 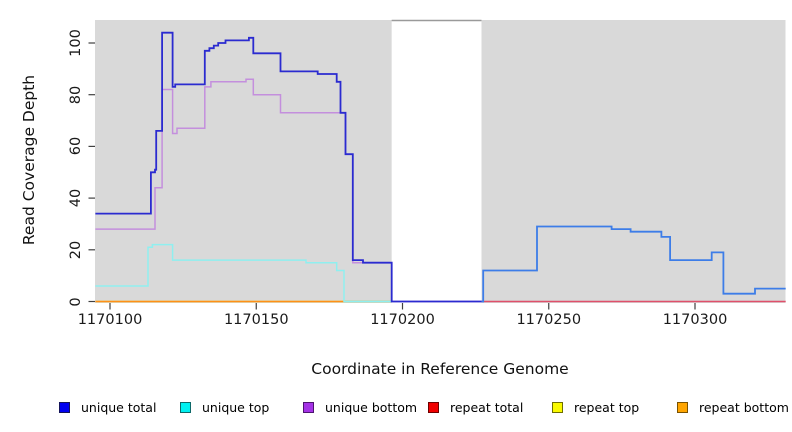 What do you see at coordinates (695, 320) in the screenshot?
I see `x-tick-label: 1170300` at bounding box center [695, 320].